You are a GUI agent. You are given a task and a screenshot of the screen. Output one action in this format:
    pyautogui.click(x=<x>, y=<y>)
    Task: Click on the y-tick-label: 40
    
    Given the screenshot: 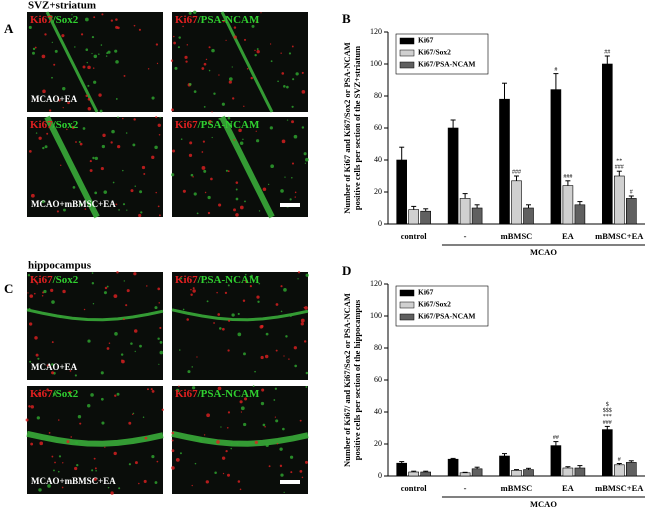 What is the action you would take?
    pyautogui.click(x=378, y=411)
    